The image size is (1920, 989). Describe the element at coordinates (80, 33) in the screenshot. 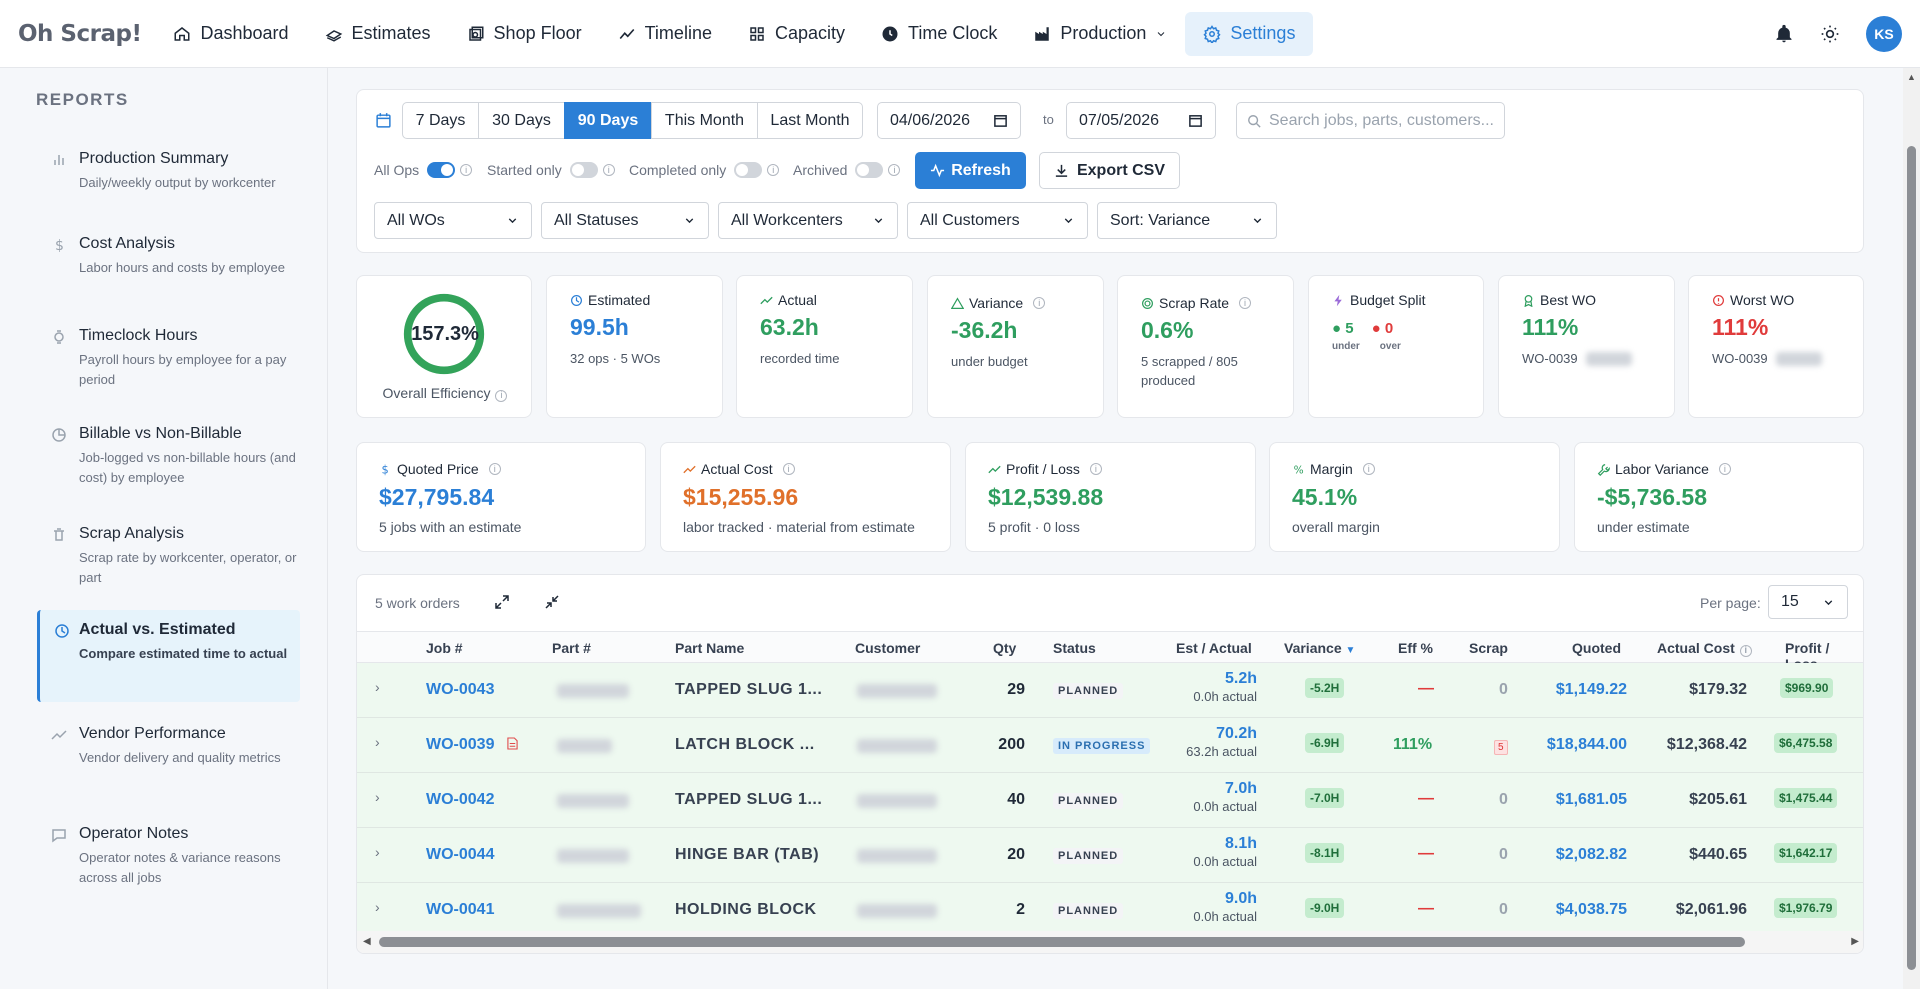

I see `brand-logo: Oh Scrap!` at that location.